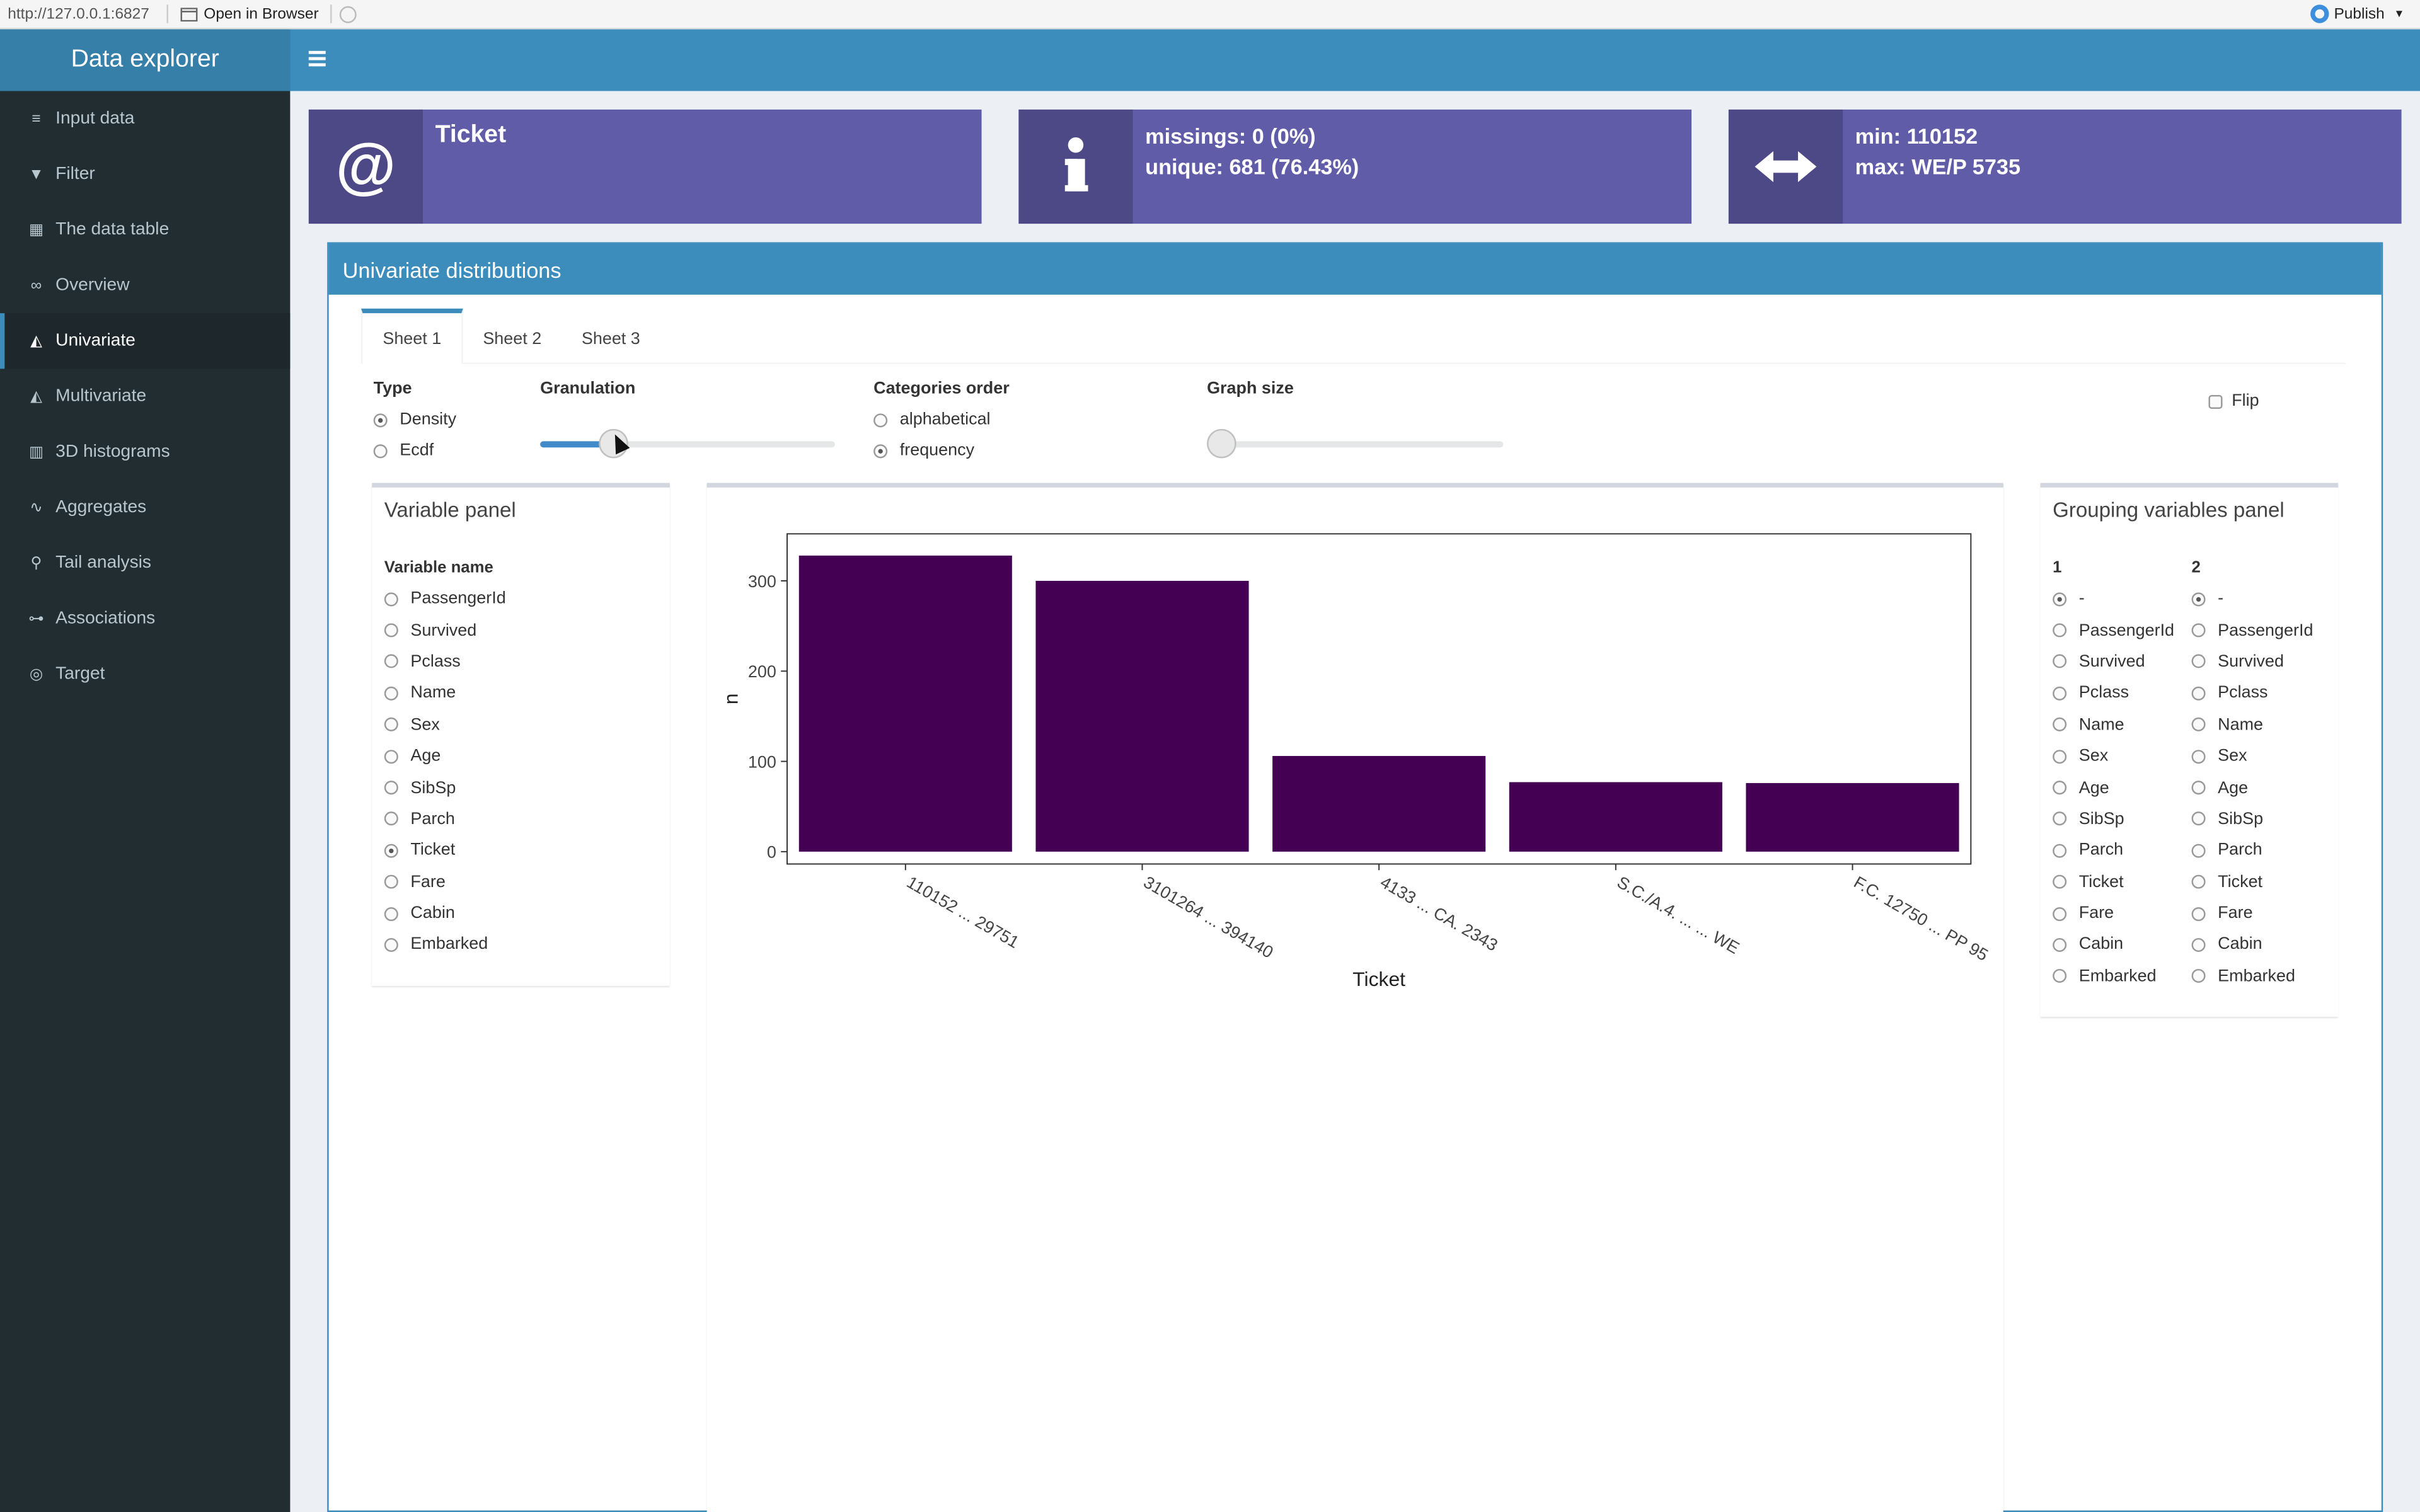 This screenshot has width=2420, height=1512. Describe the element at coordinates (145, 174) in the screenshot. I see `sidebar-item-filter: ▼ Filter` at that location.